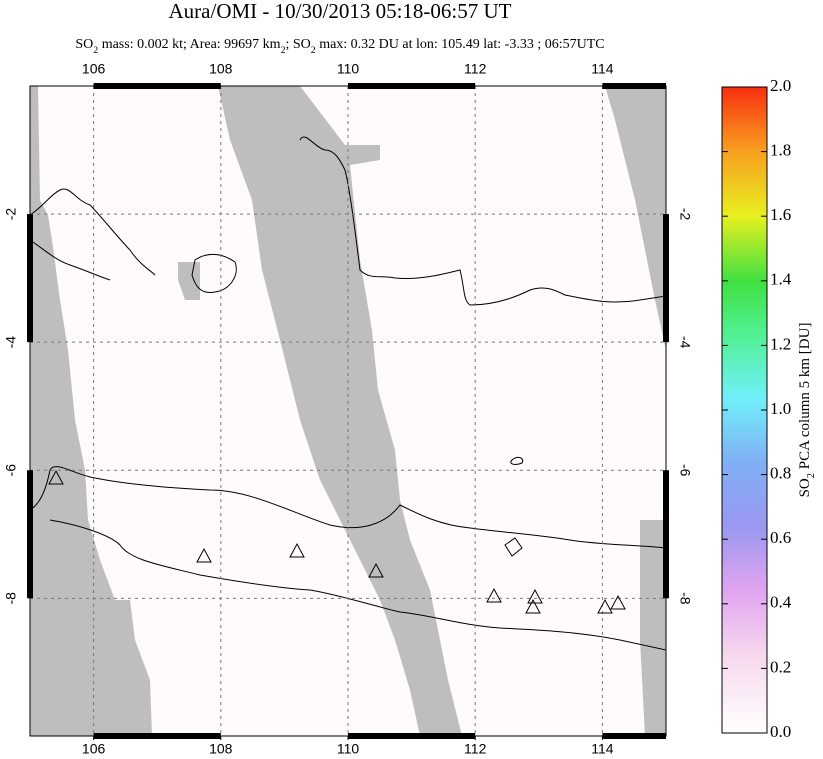 This screenshot has height=759, width=823. What do you see at coordinates (602, 749) in the screenshot?
I see `x-tick-label: 114` at bounding box center [602, 749].